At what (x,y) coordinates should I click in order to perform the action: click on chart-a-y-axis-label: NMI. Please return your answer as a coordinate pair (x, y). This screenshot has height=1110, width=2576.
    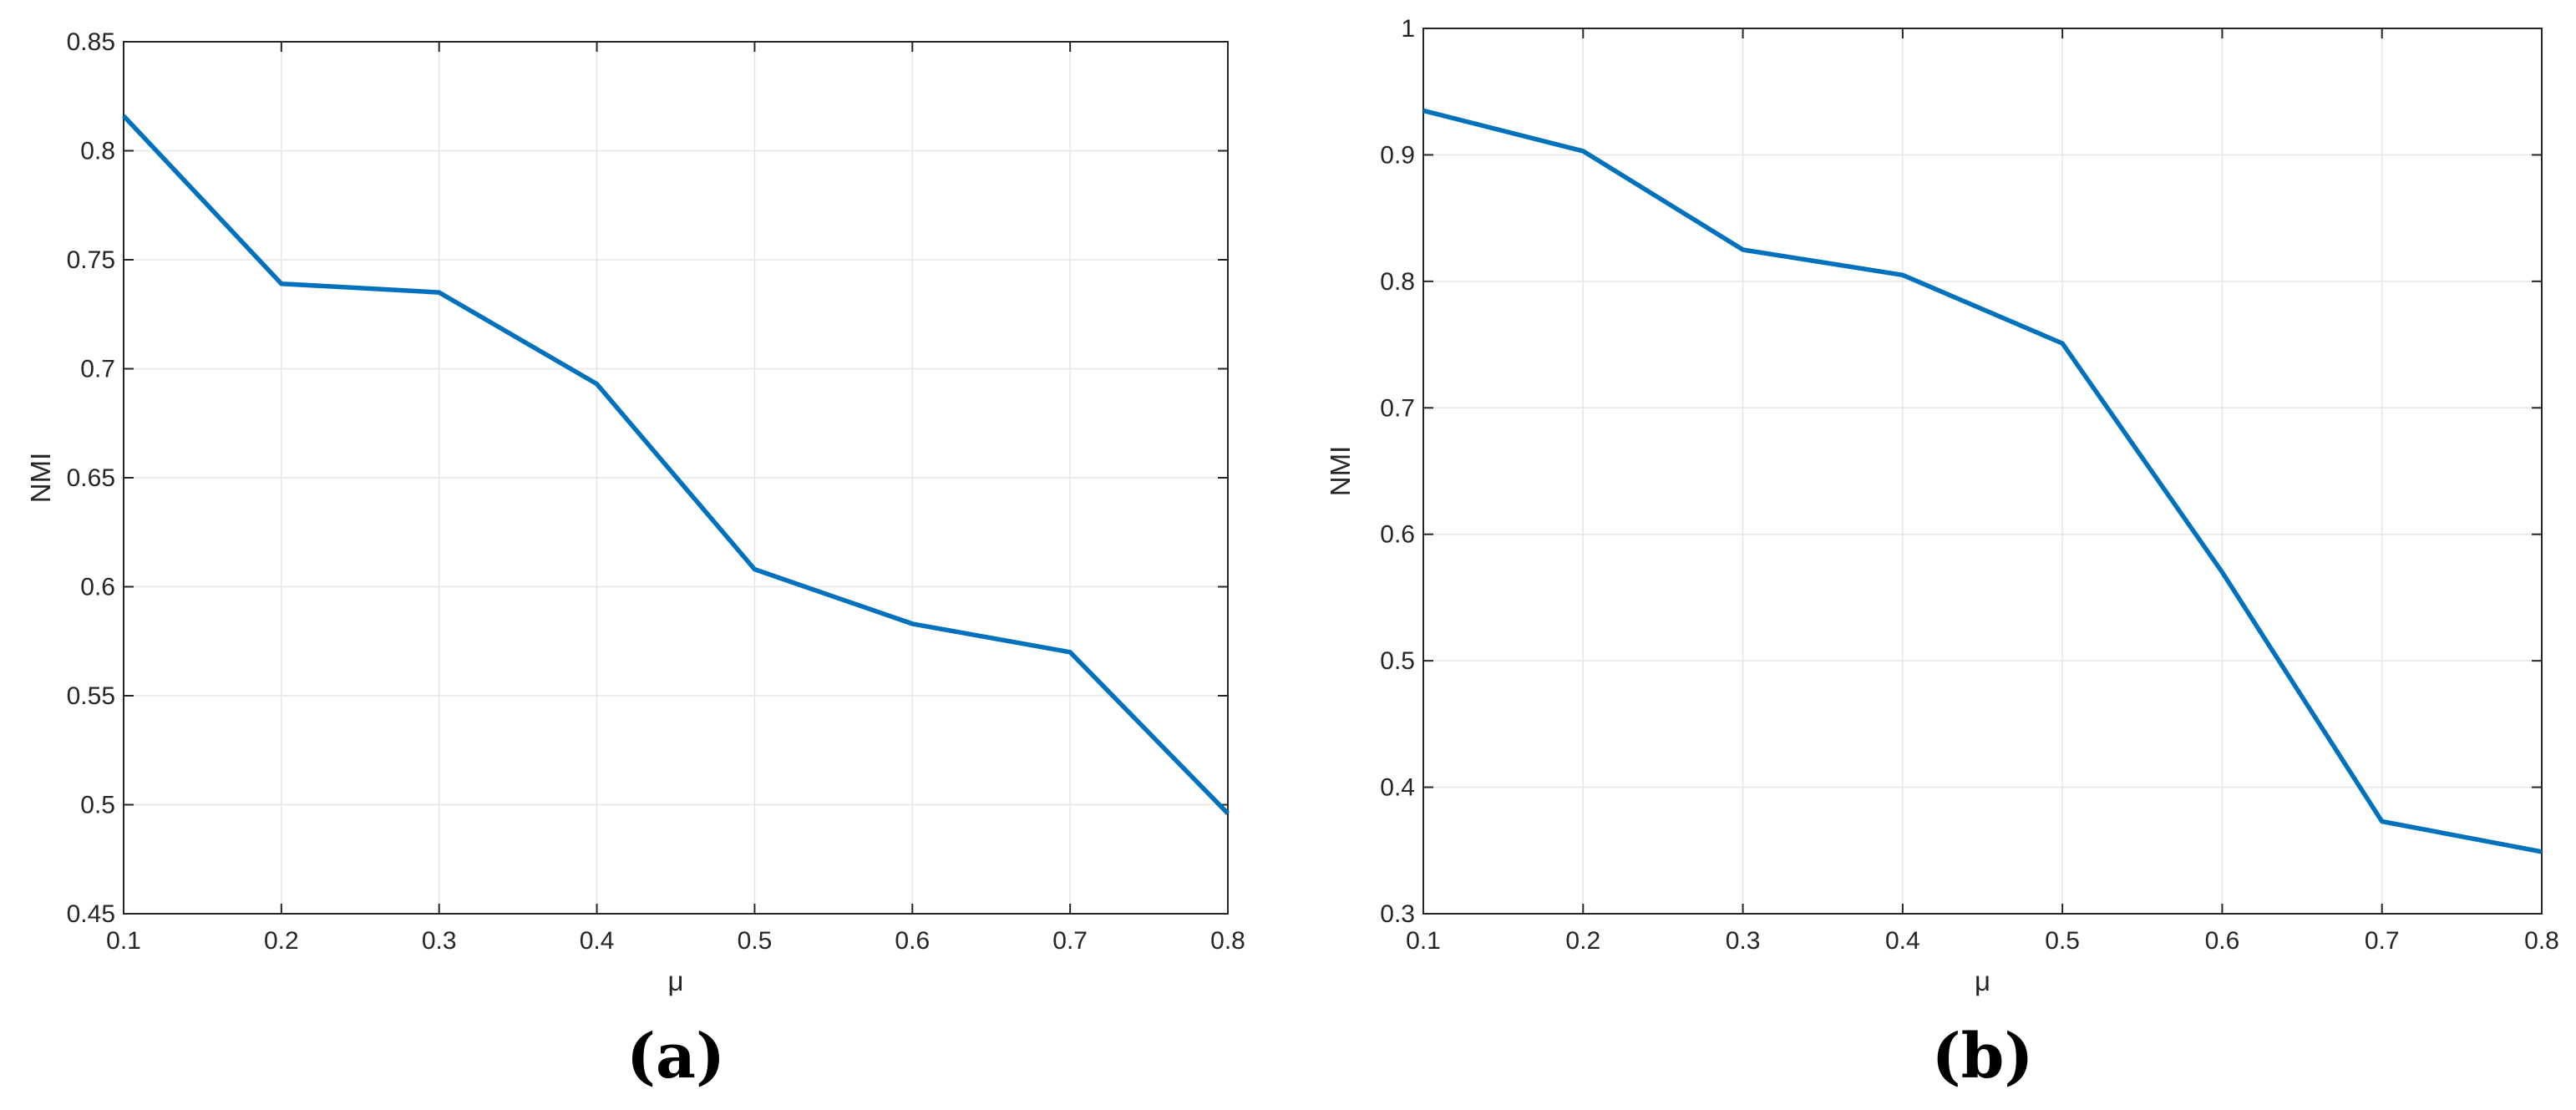
    Looking at the image, I should click on (40, 478).